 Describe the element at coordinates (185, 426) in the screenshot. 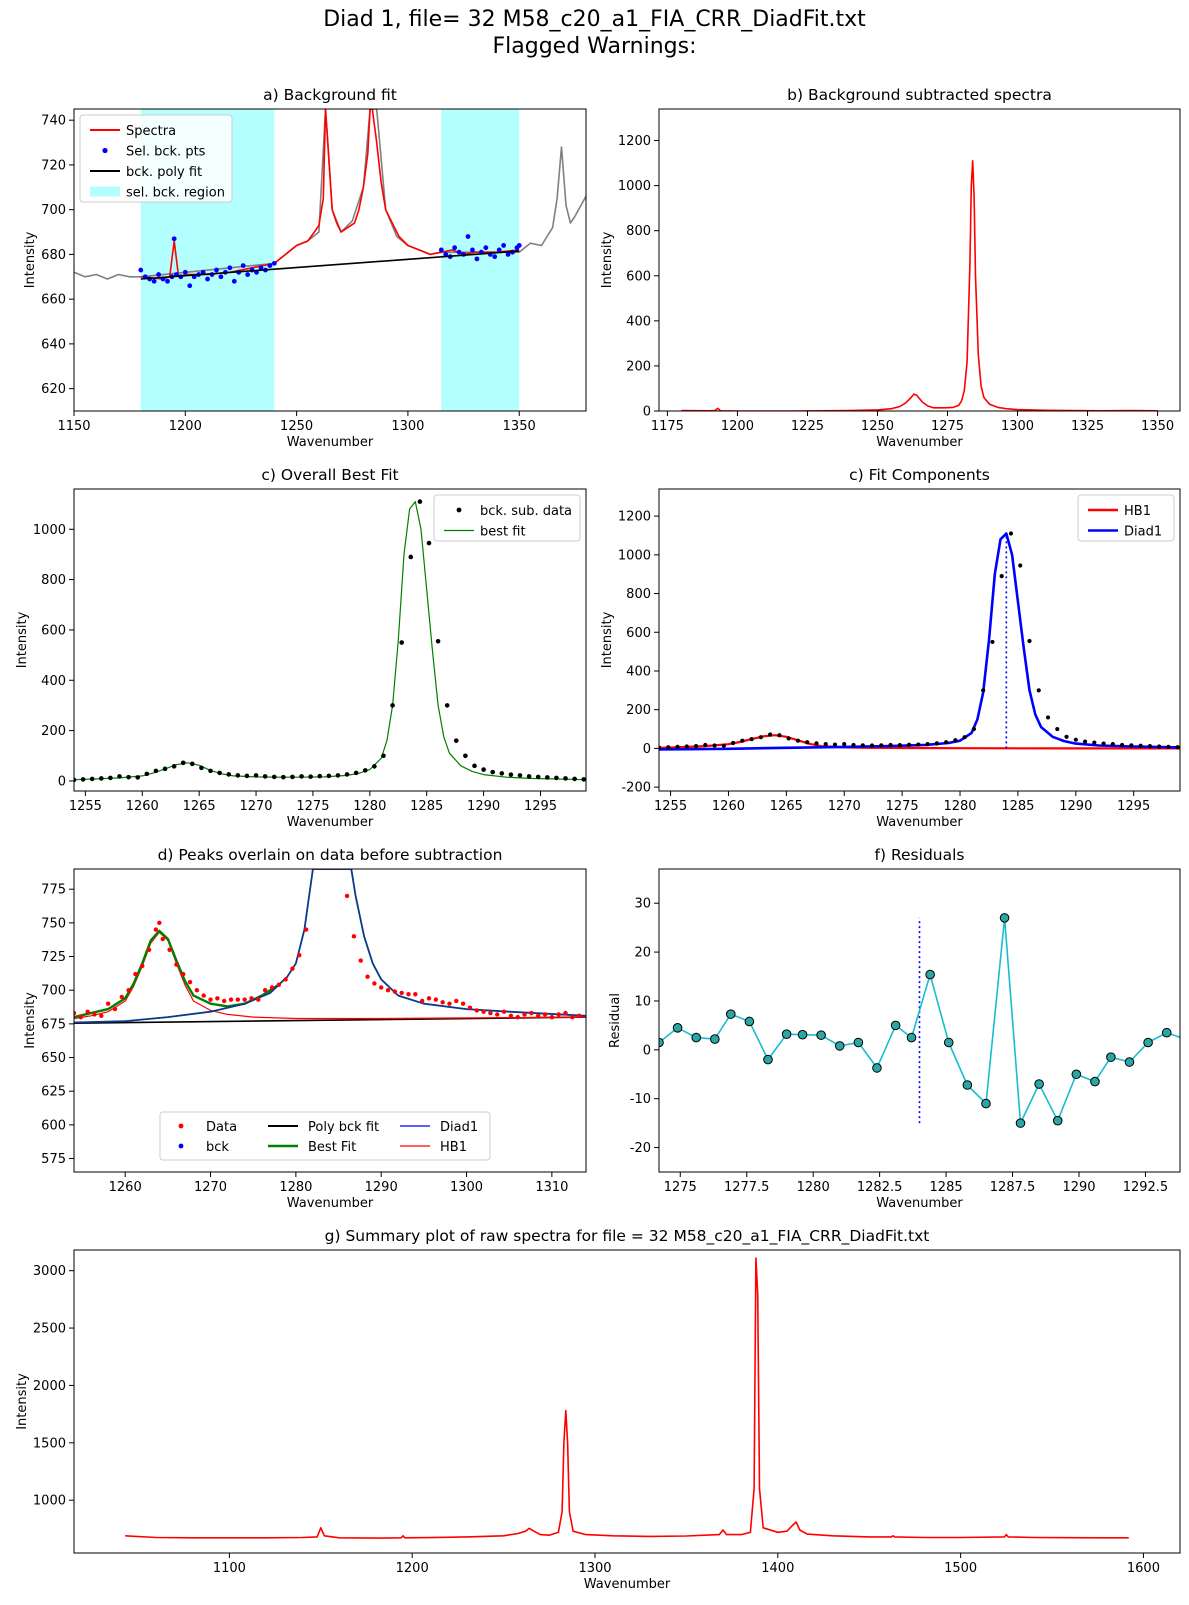

I see `x-tick-label-a: 1200` at that location.